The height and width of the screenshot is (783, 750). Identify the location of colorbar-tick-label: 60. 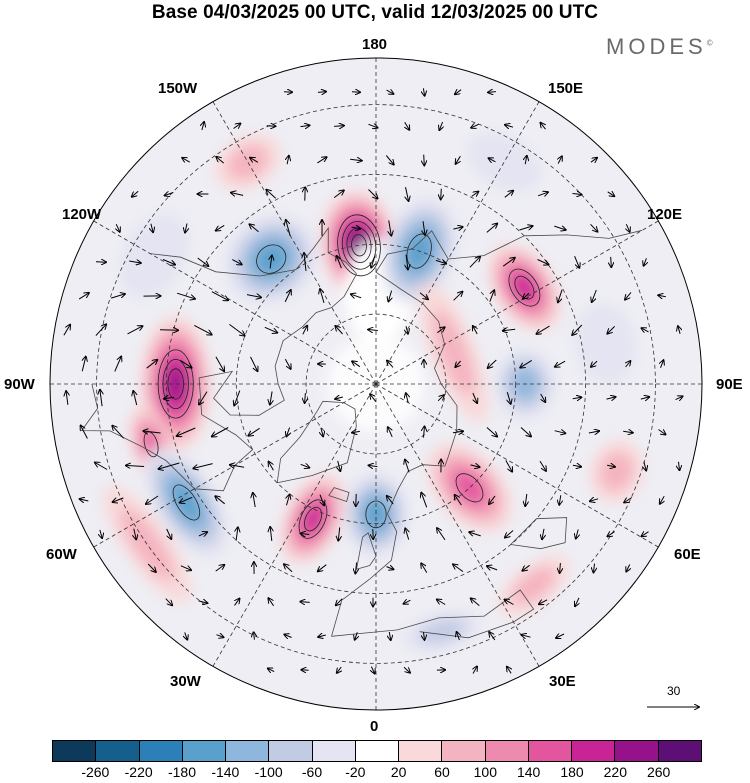
(442, 772).